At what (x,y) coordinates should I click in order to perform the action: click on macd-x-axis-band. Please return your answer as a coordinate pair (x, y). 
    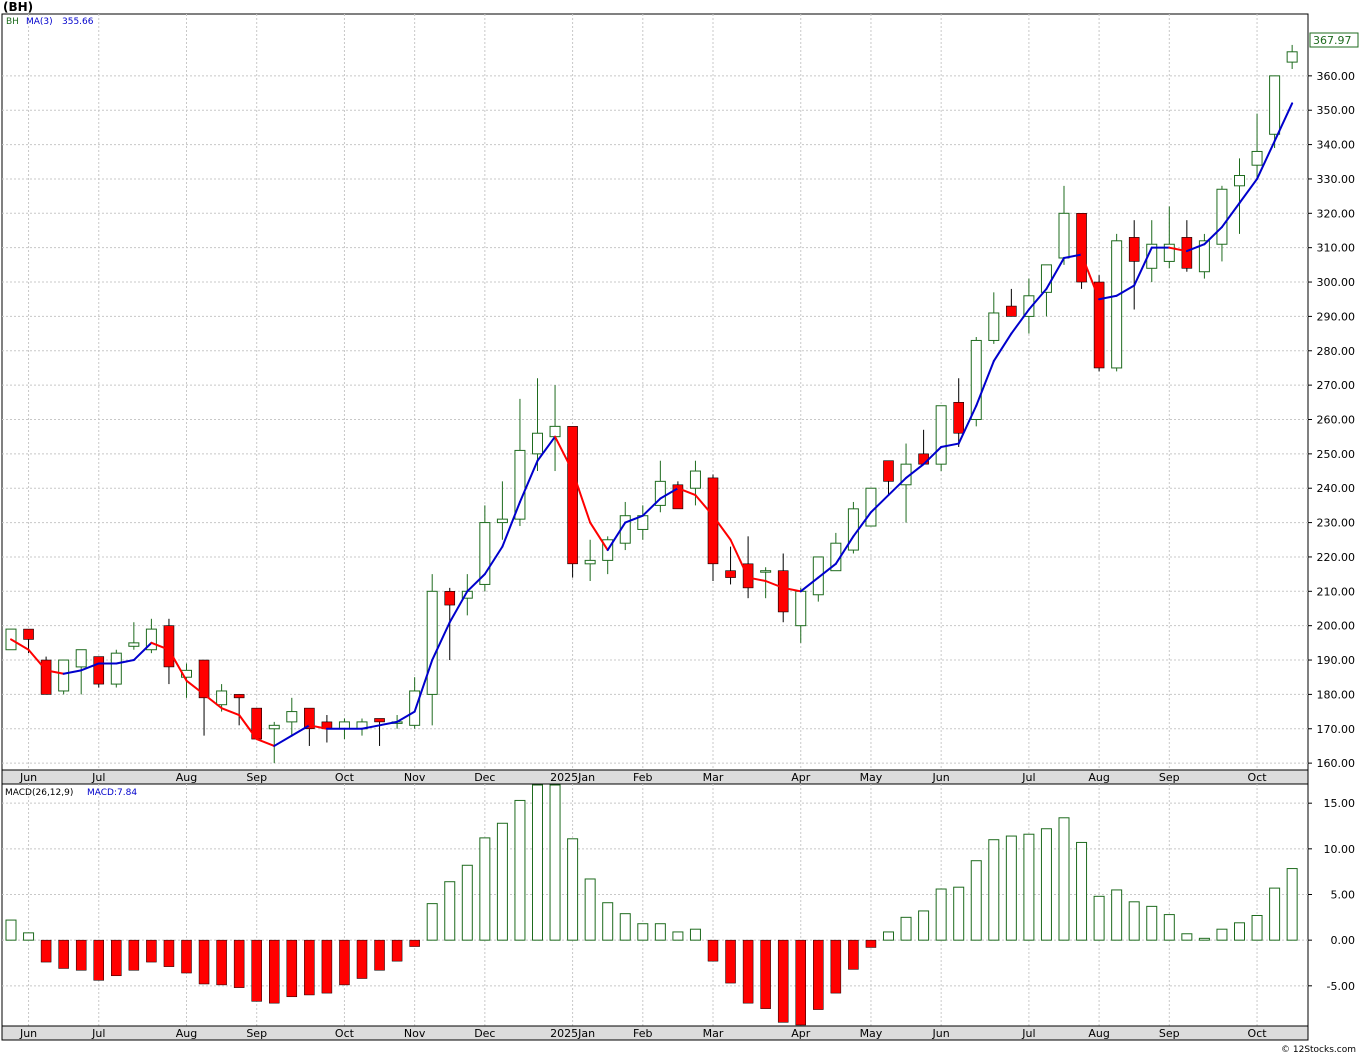
    Looking at the image, I should click on (655, 1033).